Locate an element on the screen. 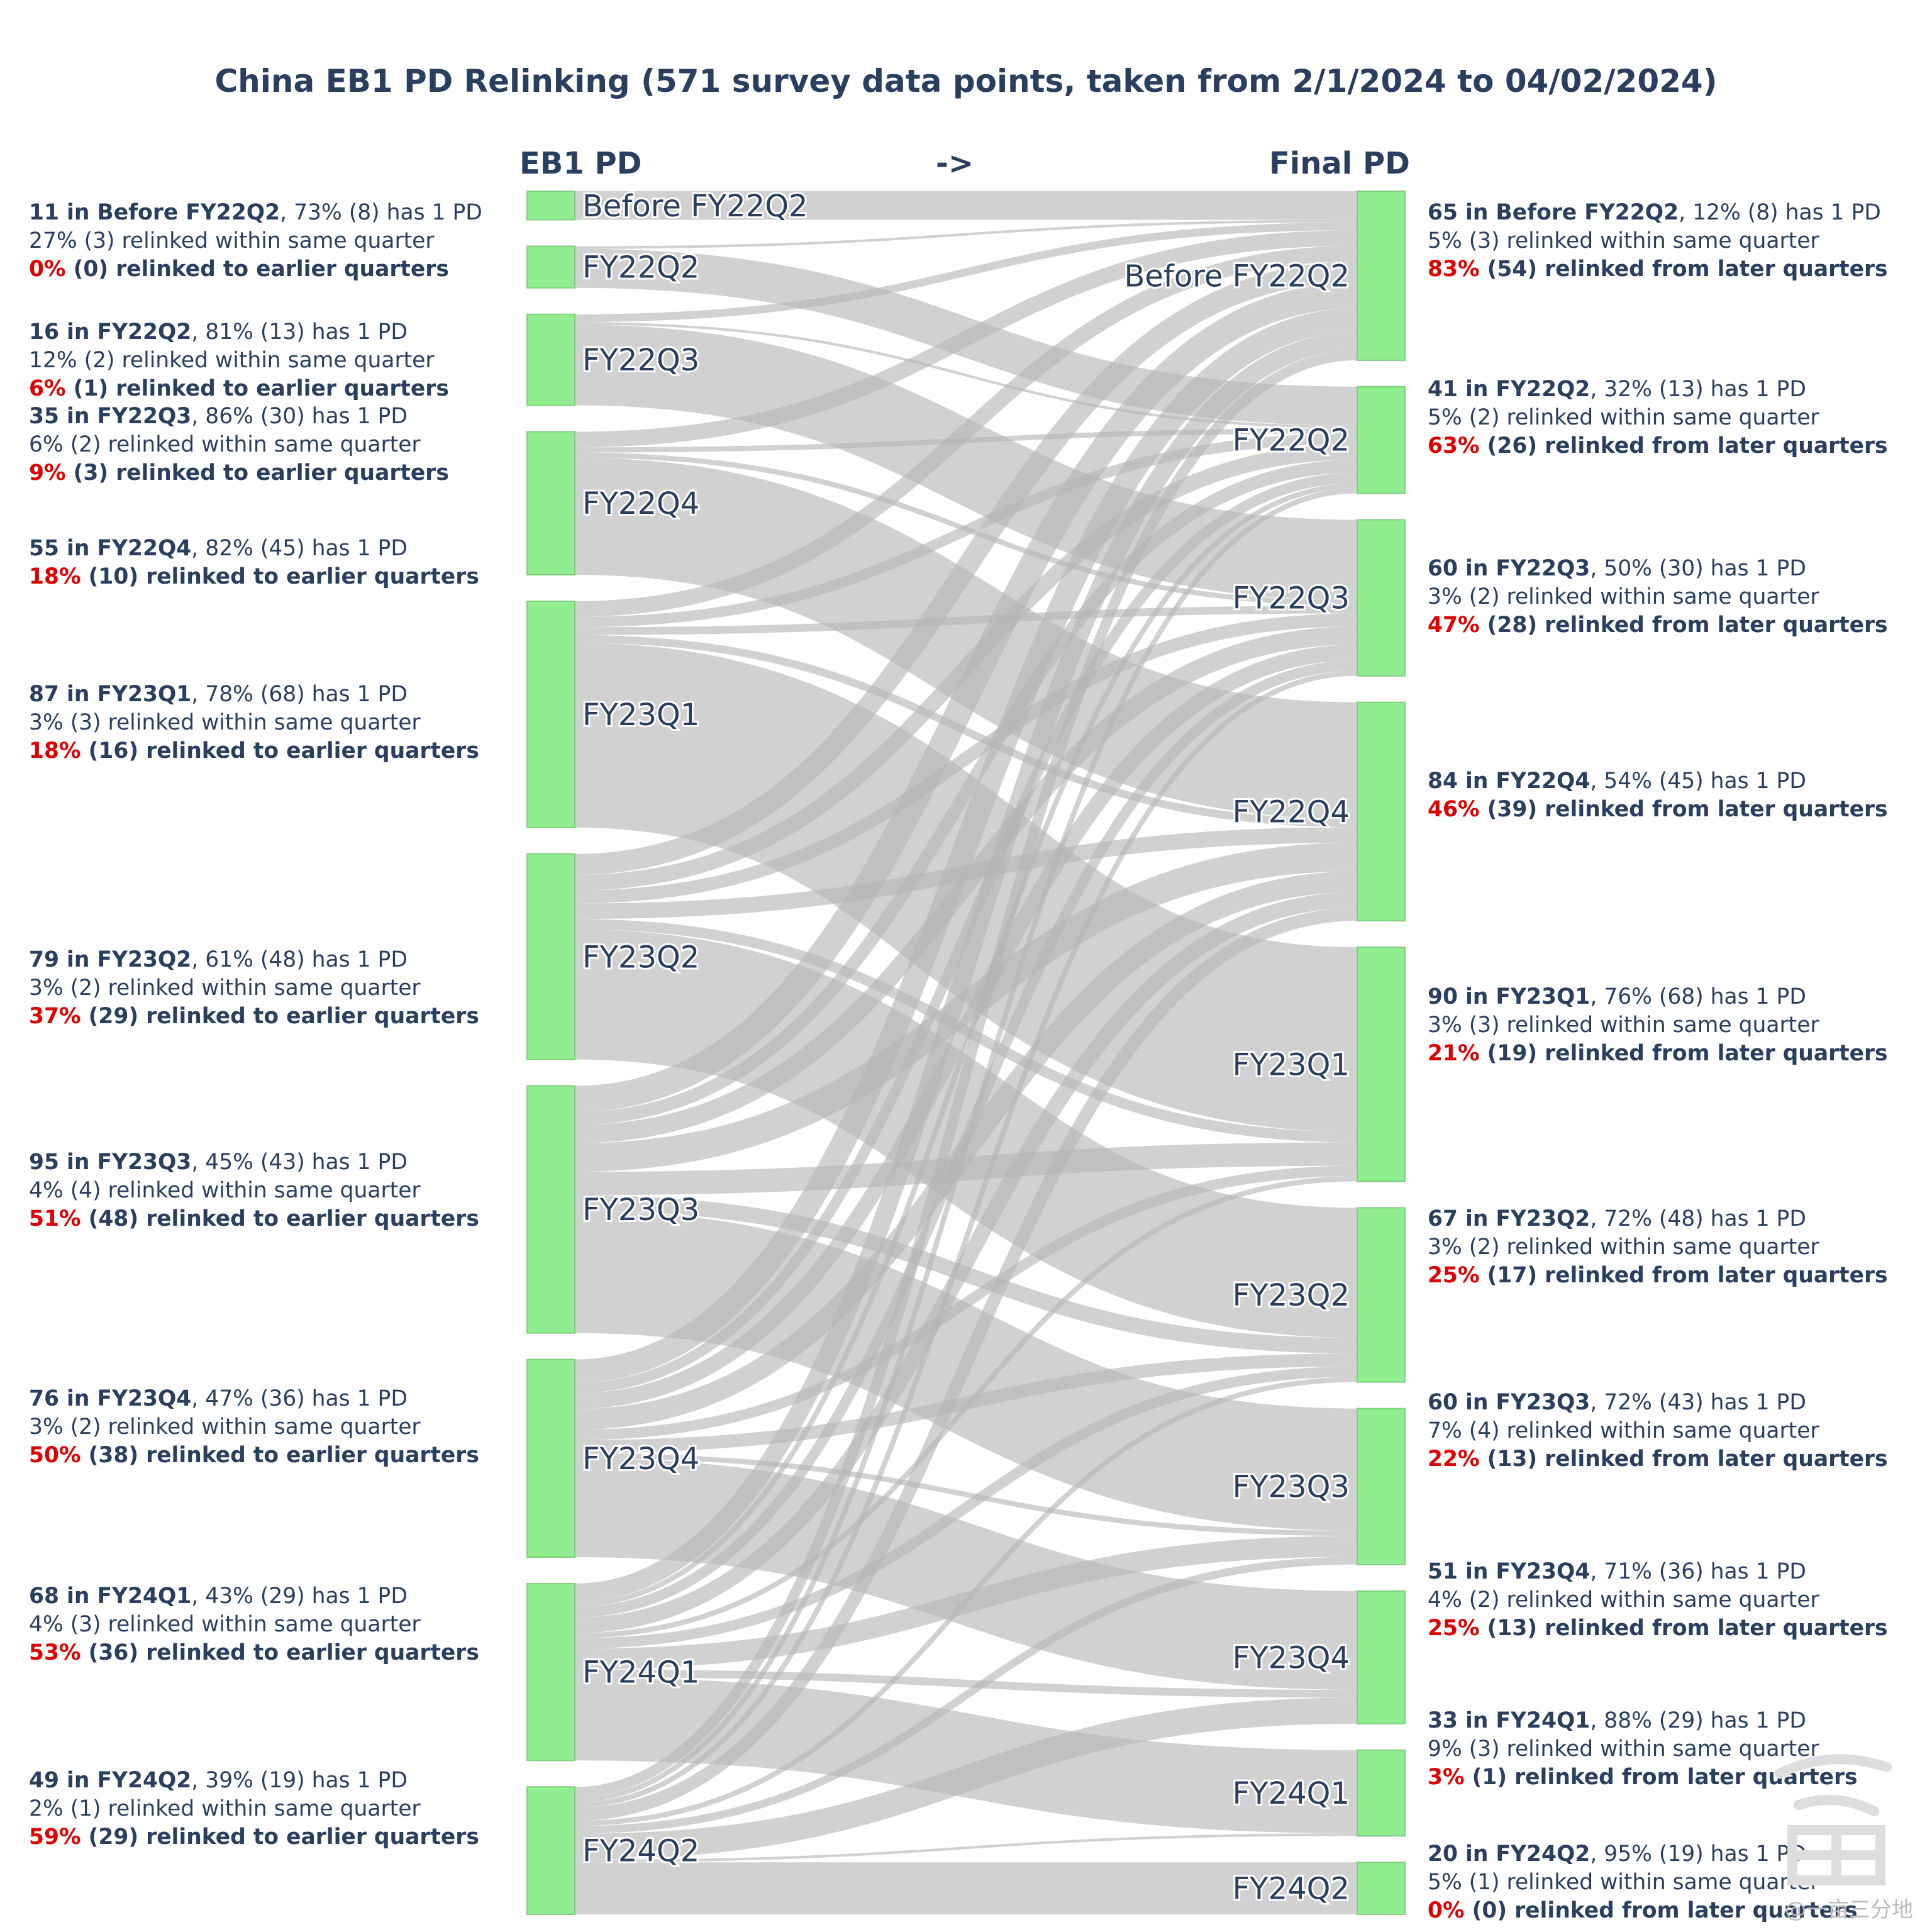 This screenshot has height=1932, width=1932. note-percent: 21% is located at coordinates (1454, 1053).